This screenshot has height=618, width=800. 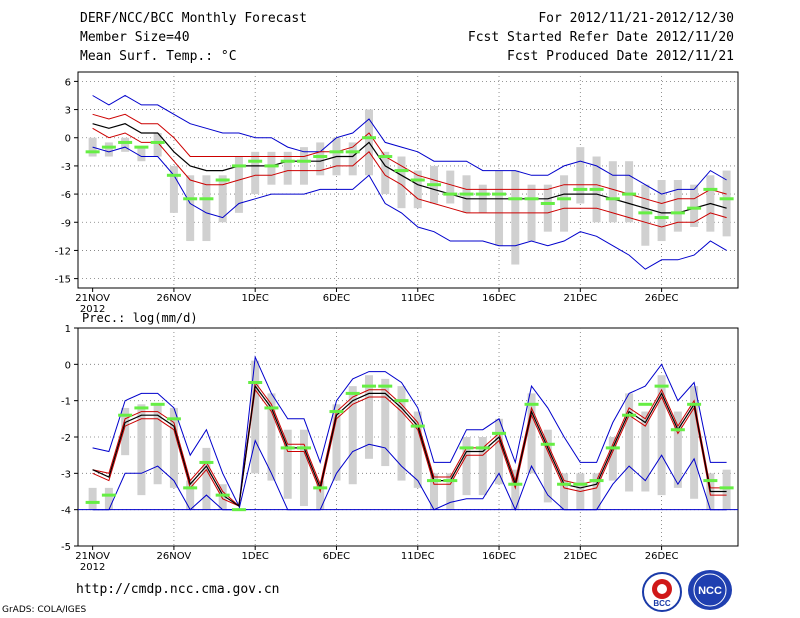 What do you see at coordinates (174, 556) in the screenshot?
I see `chart2-x-tick-label: 26NOV` at bounding box center [174, 556].